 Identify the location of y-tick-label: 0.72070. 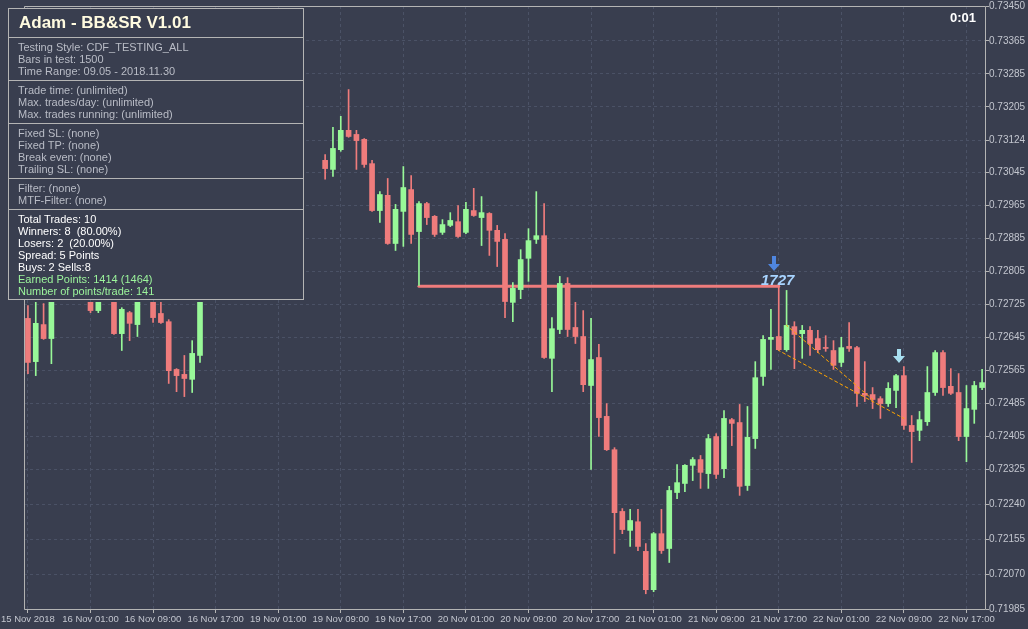
(1007, 573).